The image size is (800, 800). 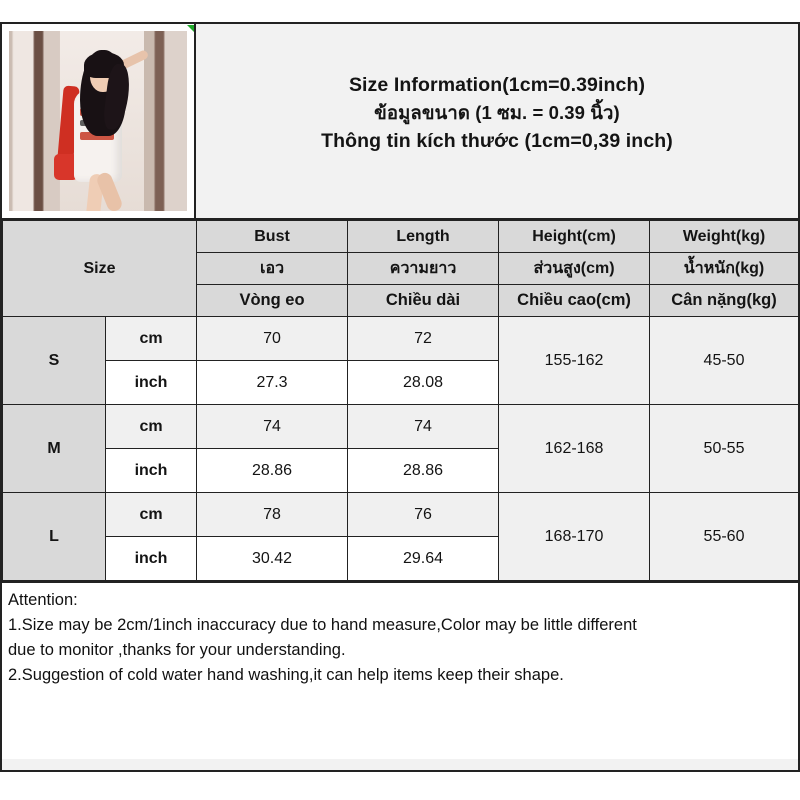 What do you see at coordinates (423, 426) in the screenshot?
I see `length-cm-m: 74` at bounding box center [423, 426].